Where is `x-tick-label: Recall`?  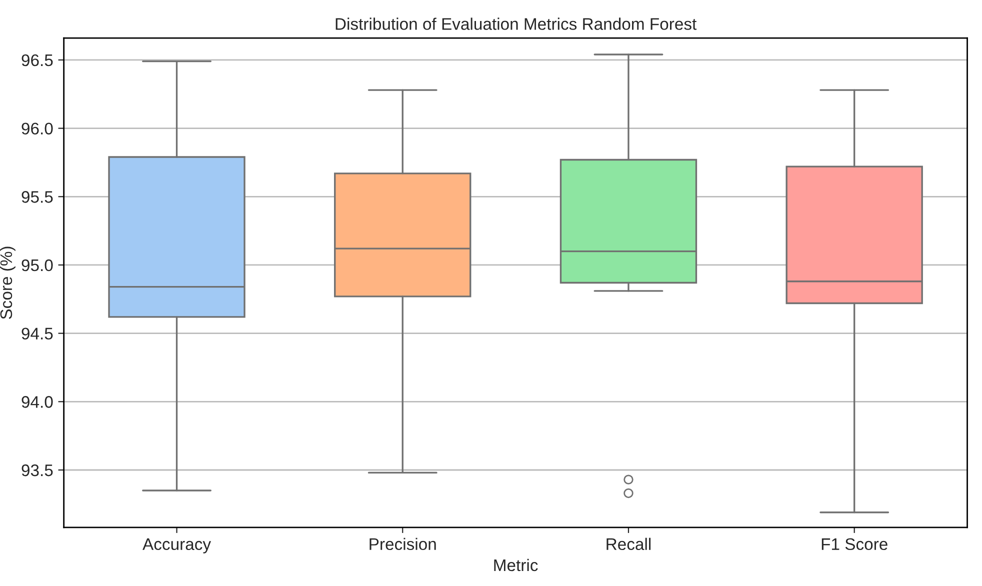 x-tick-label: Recall is located at coordinates (628, 544).